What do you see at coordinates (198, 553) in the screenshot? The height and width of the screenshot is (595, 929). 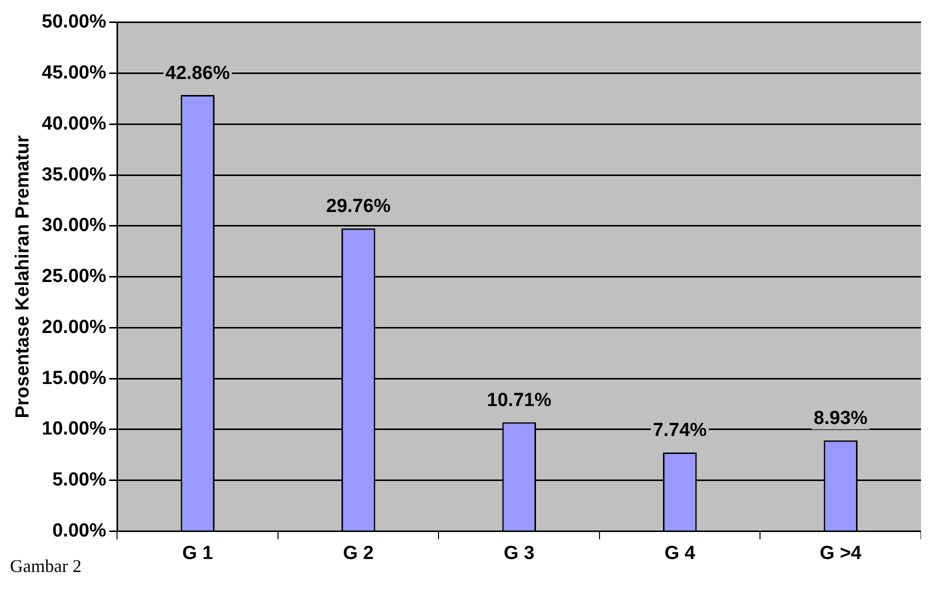 I see `x-tick-label: G 1` at bounding box center [198, 553].